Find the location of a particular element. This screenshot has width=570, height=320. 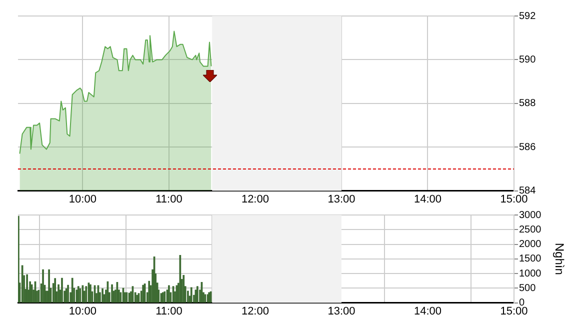

y-tick-label: 586 is located at coordinates (527, 147).